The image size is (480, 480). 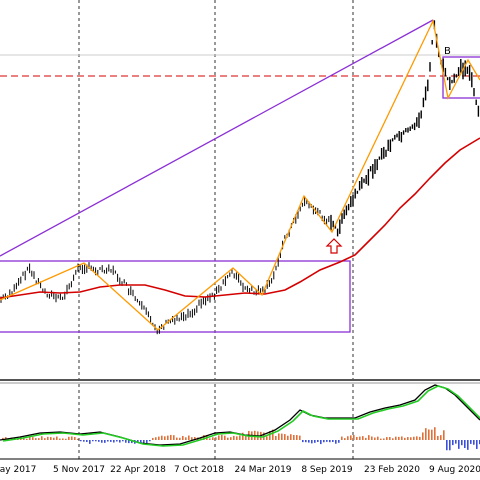 What do you see at coordinates (461, 77) in the screenshot?
I see `range-box-small` at bounding box center [461, 77].